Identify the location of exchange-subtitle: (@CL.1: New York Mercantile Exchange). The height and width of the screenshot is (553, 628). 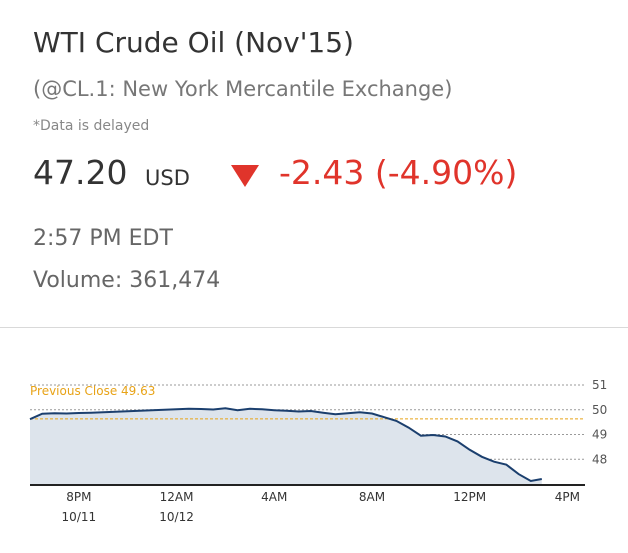
(243, 89).